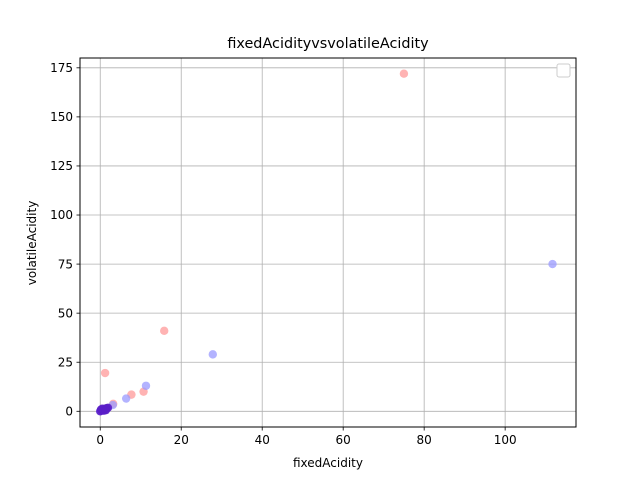 This screenshot has height=480, width=640. What do you see at coordinates (61, 68) in the screenshot?
I see `y-tick-label: 175` at bounding box center [61, 68].